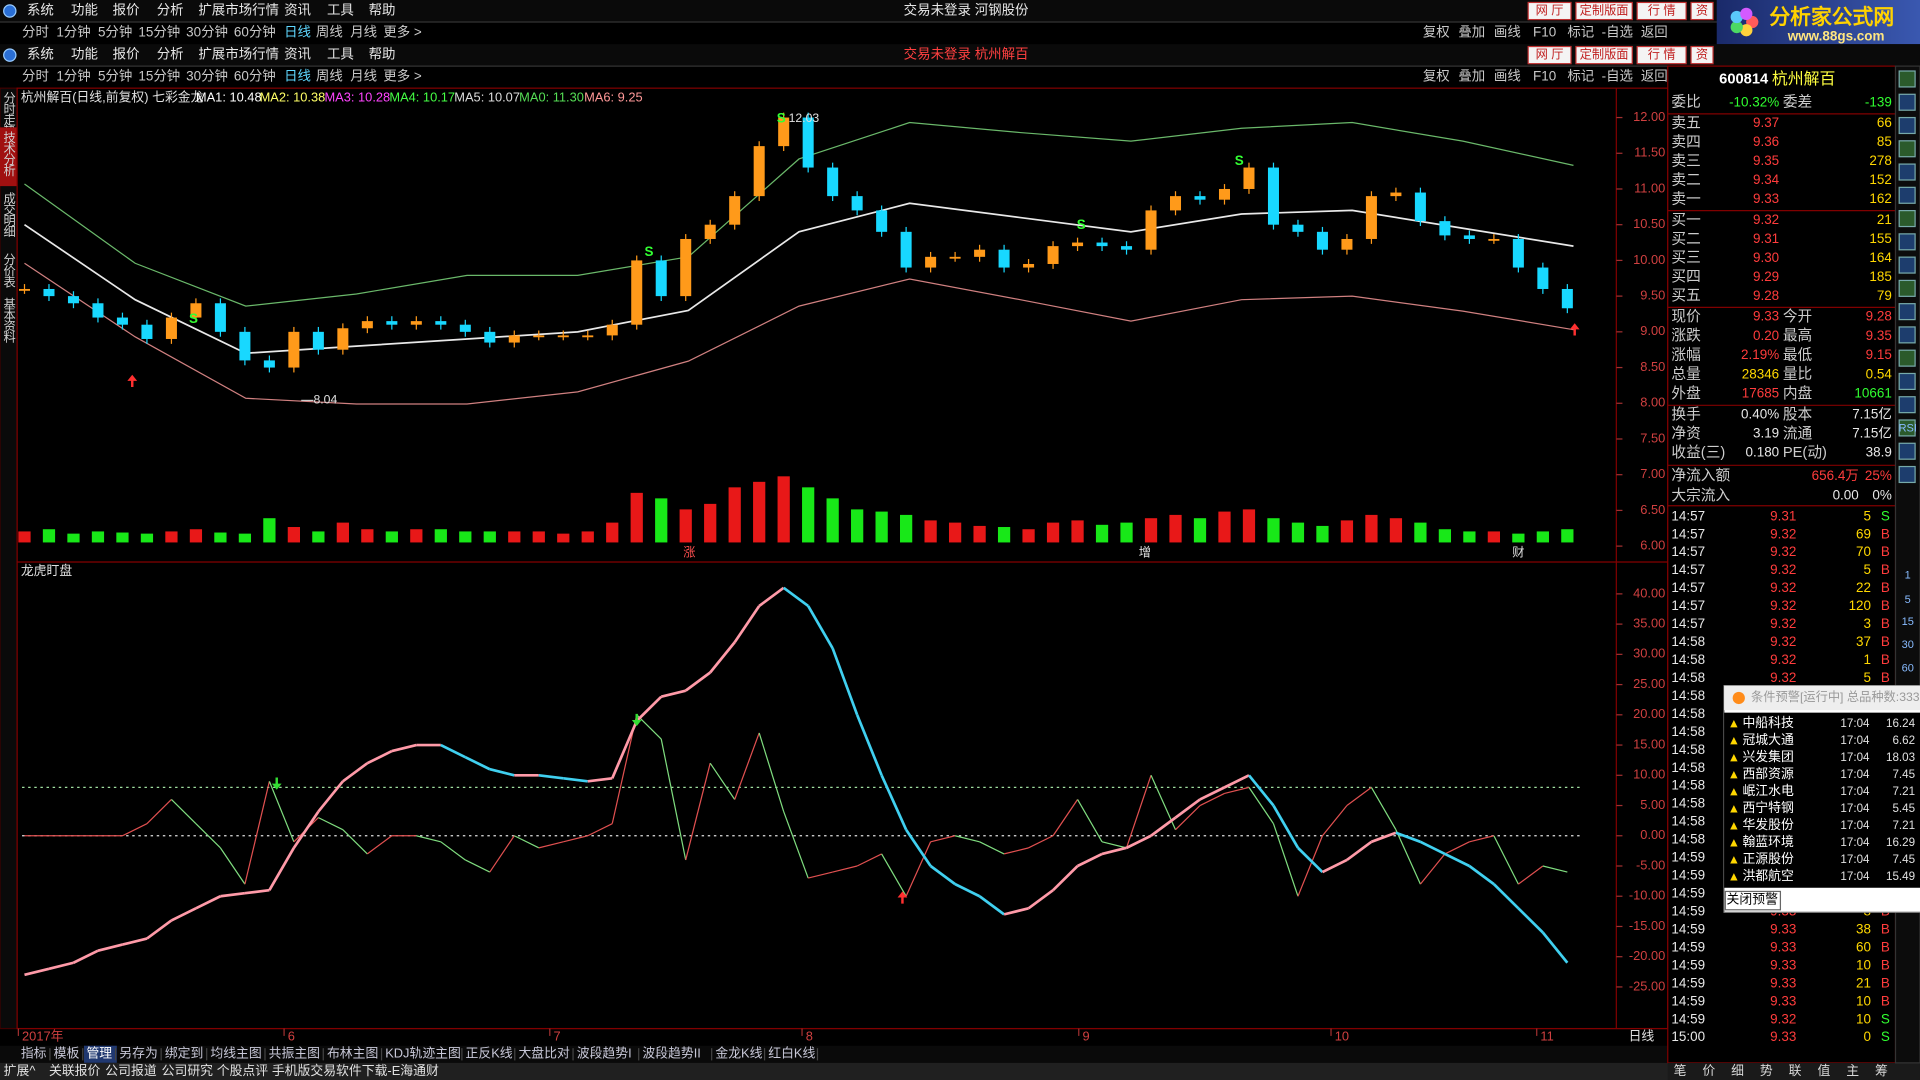 This screenshot has height=1080, width=1920. I want to click on status-link: 扩展^, so click(20, 1070).